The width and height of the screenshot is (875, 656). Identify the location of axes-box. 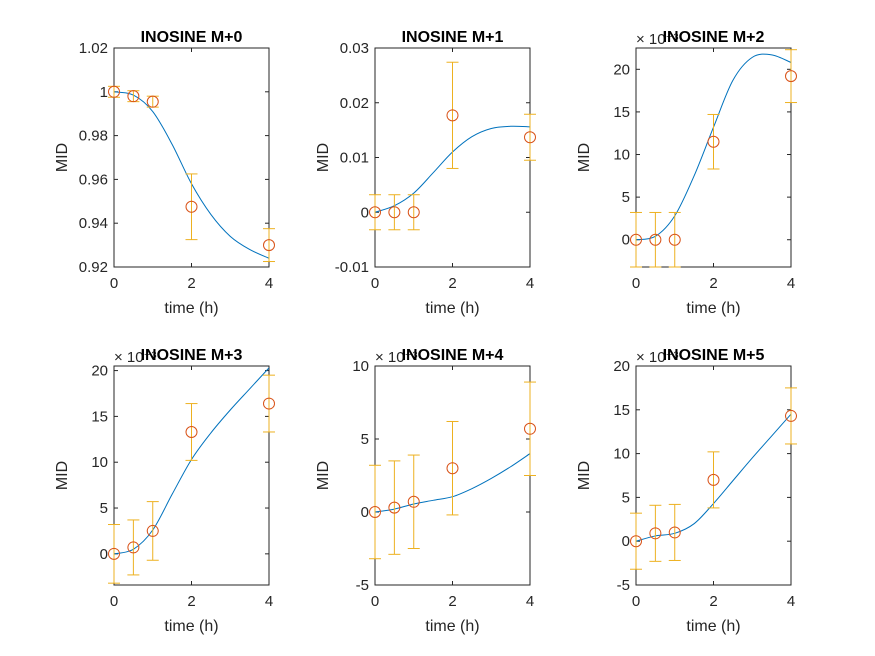
(191, 475).